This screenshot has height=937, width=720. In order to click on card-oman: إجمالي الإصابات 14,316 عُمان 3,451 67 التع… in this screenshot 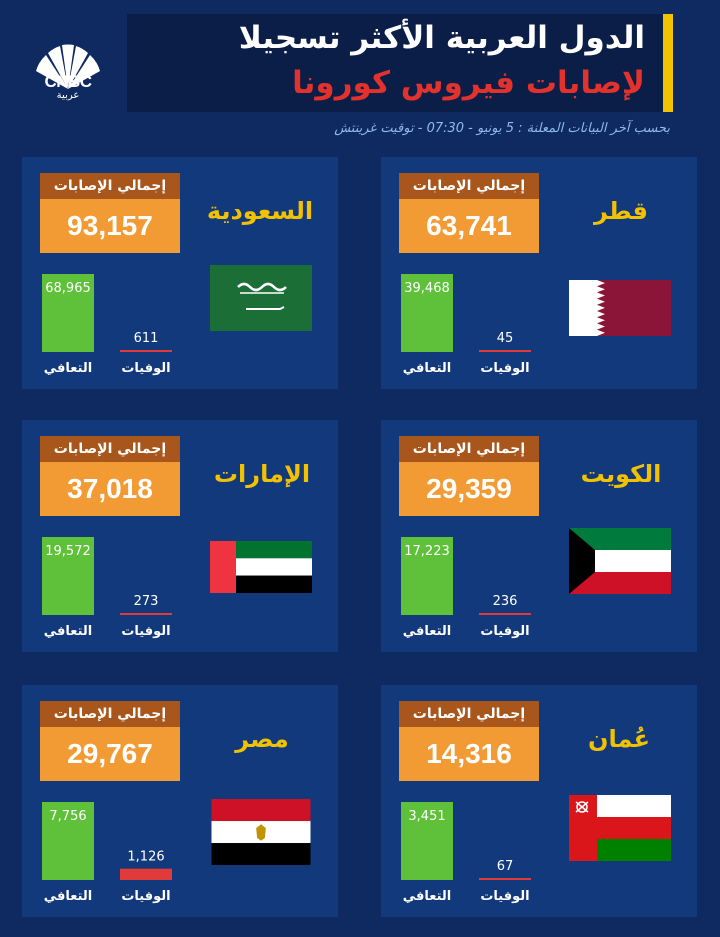, I will do `click(539, 801)`.